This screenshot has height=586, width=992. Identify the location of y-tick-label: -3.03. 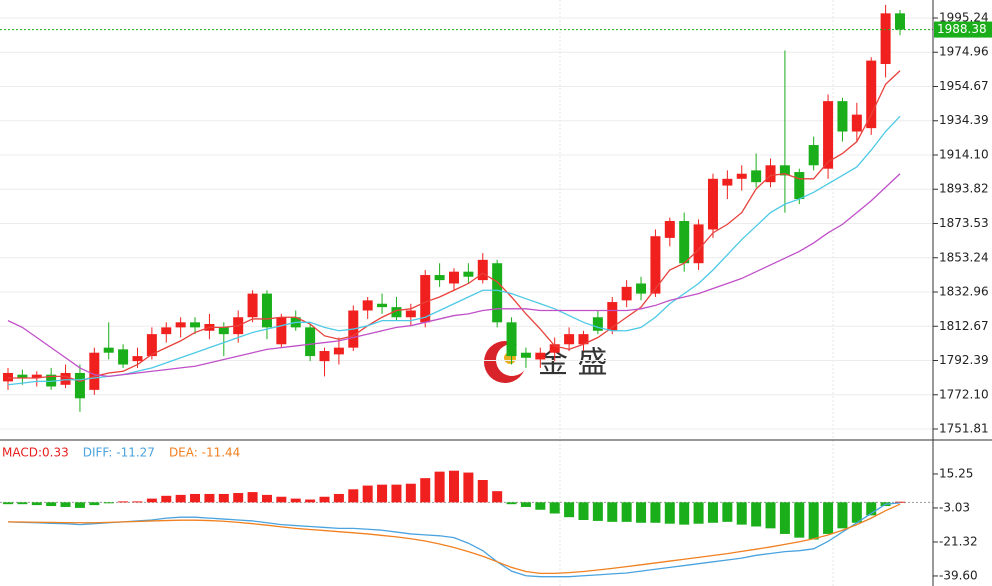
(954, 507).